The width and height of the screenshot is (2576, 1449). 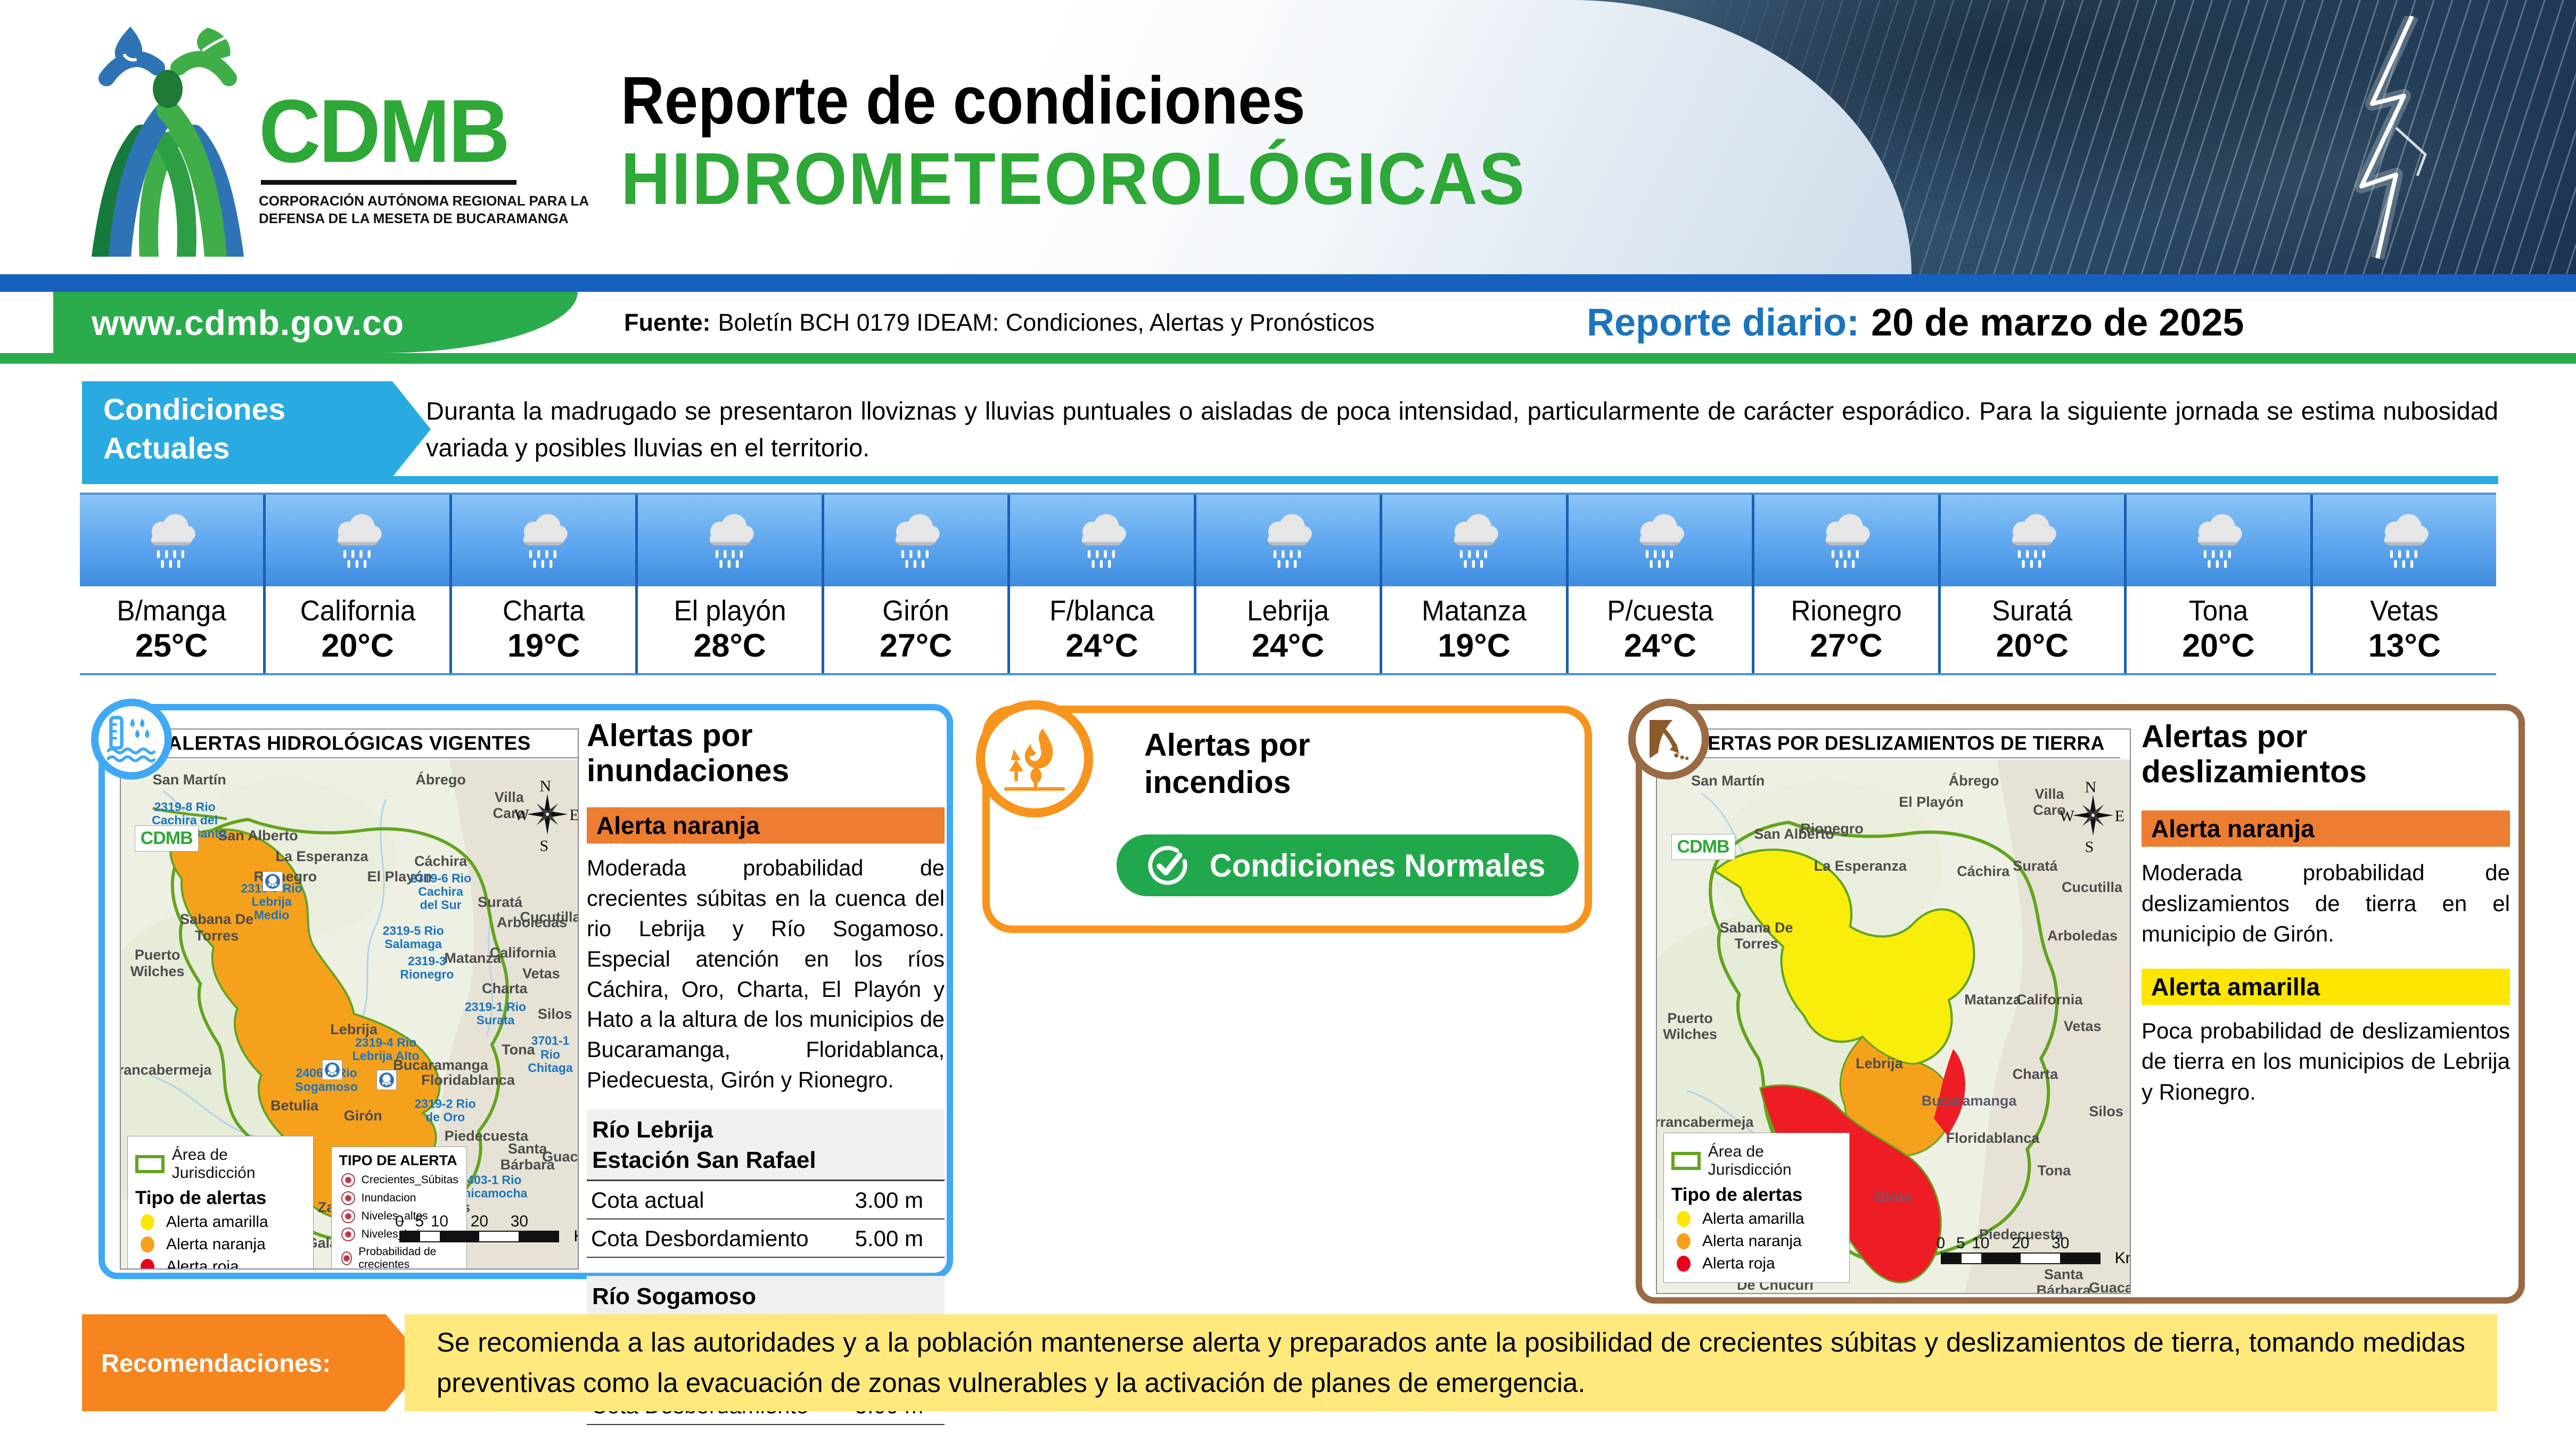 I want to click on weather-col: Tona 20°C, so click(x=2220, y=584).